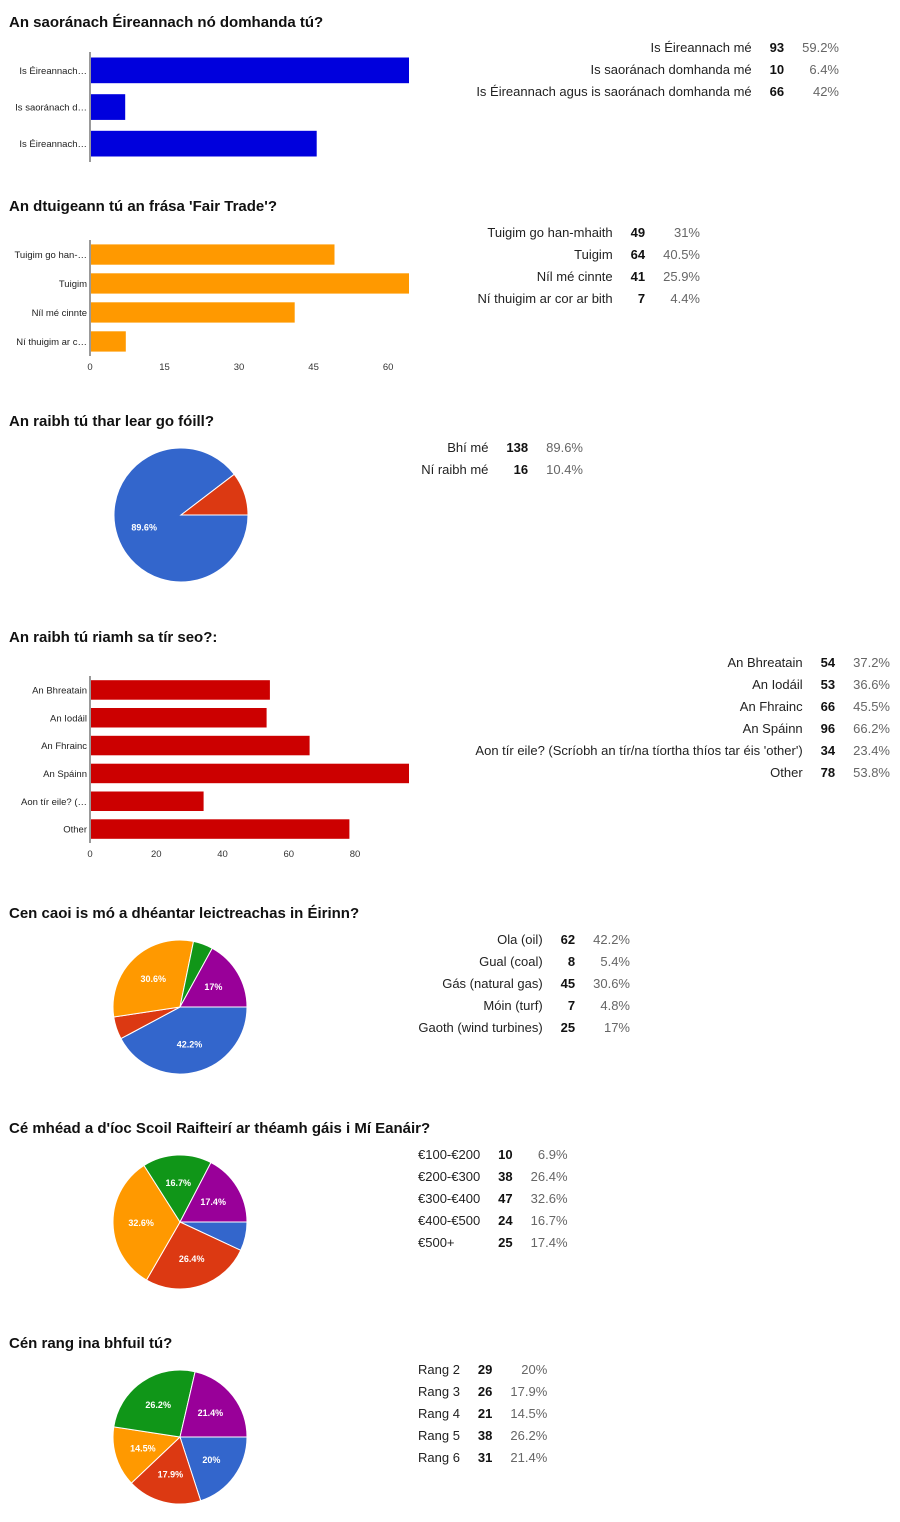 The height and width of the screenshot is (1522, 900). Describe the element at coordinates (89, 367) in the screenshot. I see `tick-label: 0` at that location.